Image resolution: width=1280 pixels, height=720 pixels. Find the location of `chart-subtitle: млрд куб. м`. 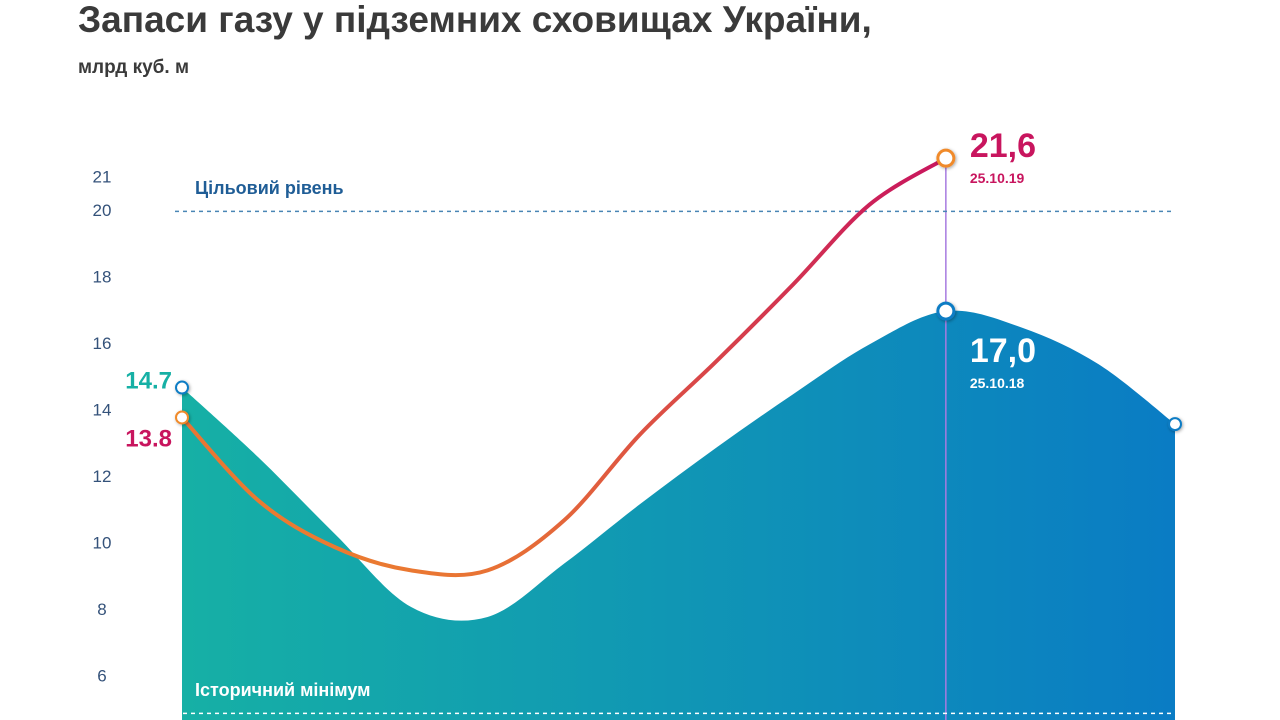

chart-subtitle: млрд куб. м is located at coordinates (133, 67).